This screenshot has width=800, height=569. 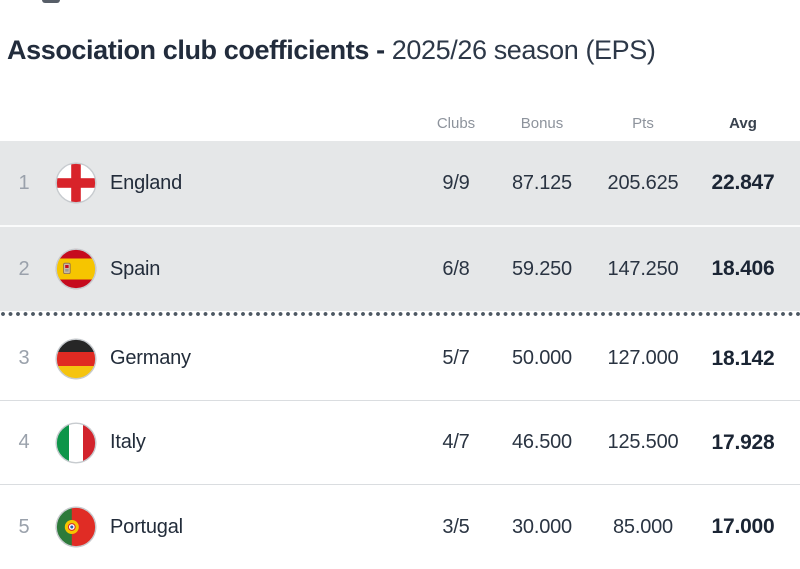 I want to click on page-title-main: Association club coefficients -, so click(x=196, y=50).